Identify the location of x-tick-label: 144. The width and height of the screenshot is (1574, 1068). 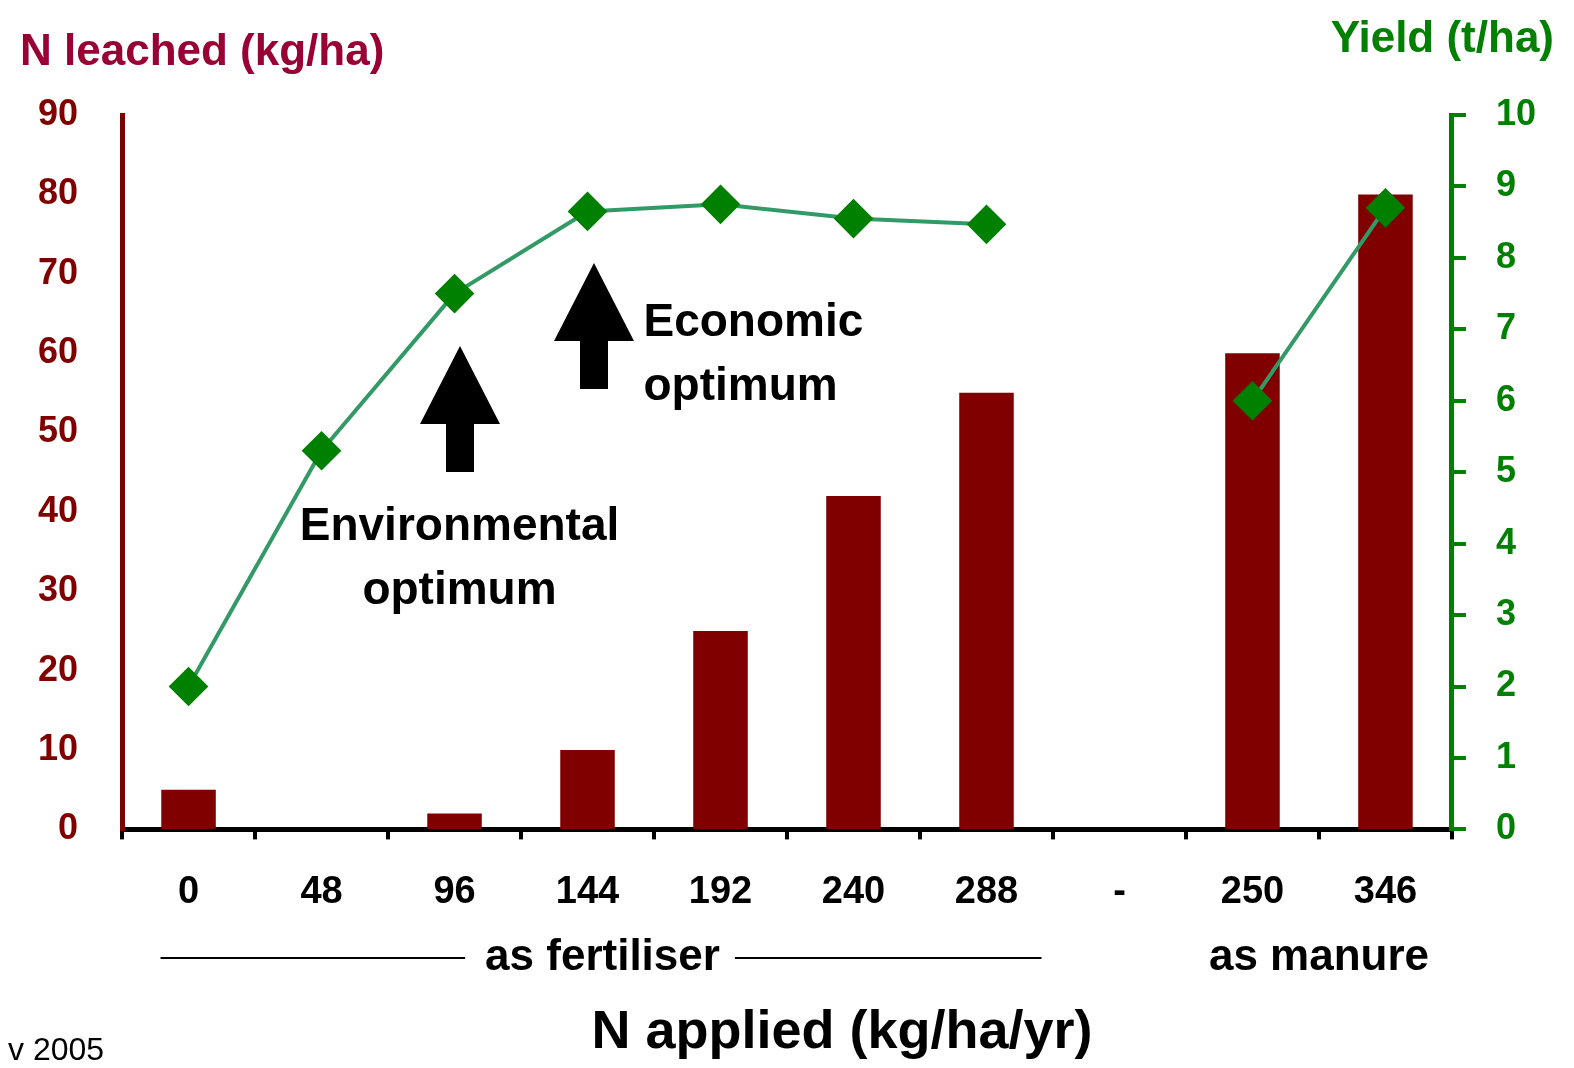
(587, 889).